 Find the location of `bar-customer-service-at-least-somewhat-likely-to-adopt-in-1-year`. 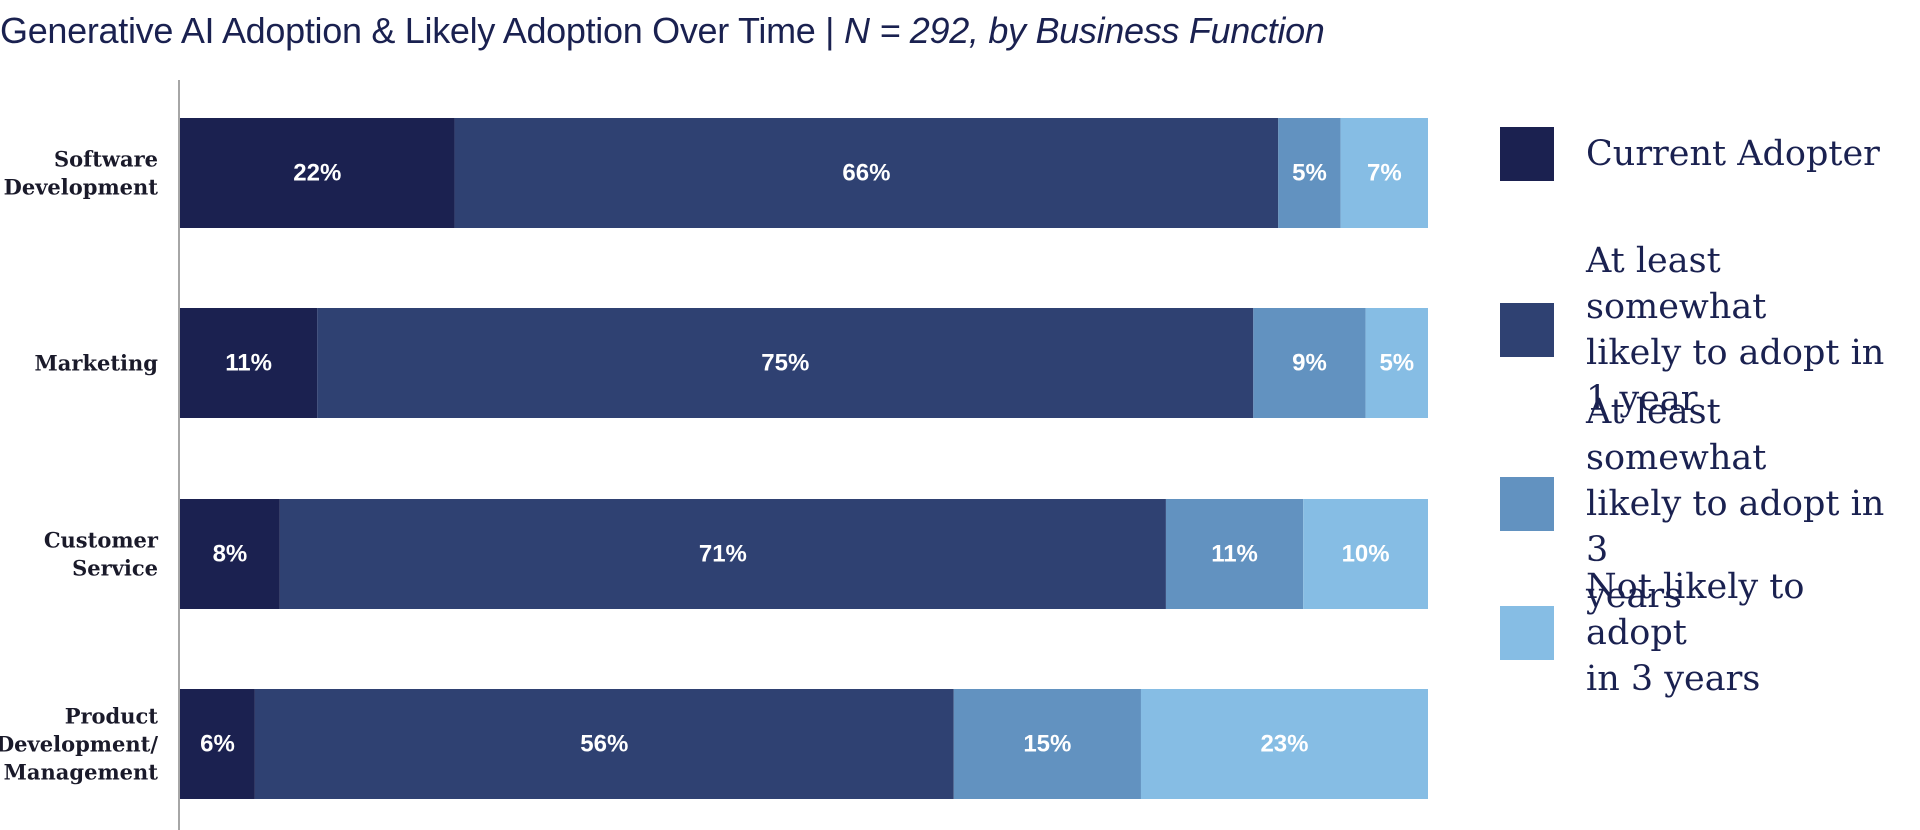

bar-customer-service-at-least-somewhat-likely-to-adopt-in-1-year is located at coordinates (722, 554).